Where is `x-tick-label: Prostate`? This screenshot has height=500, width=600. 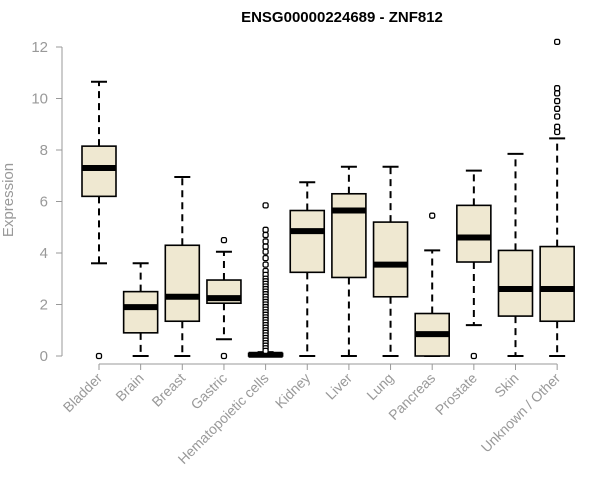 x-tick-label: Prostate is located at coordinates (456, 394).